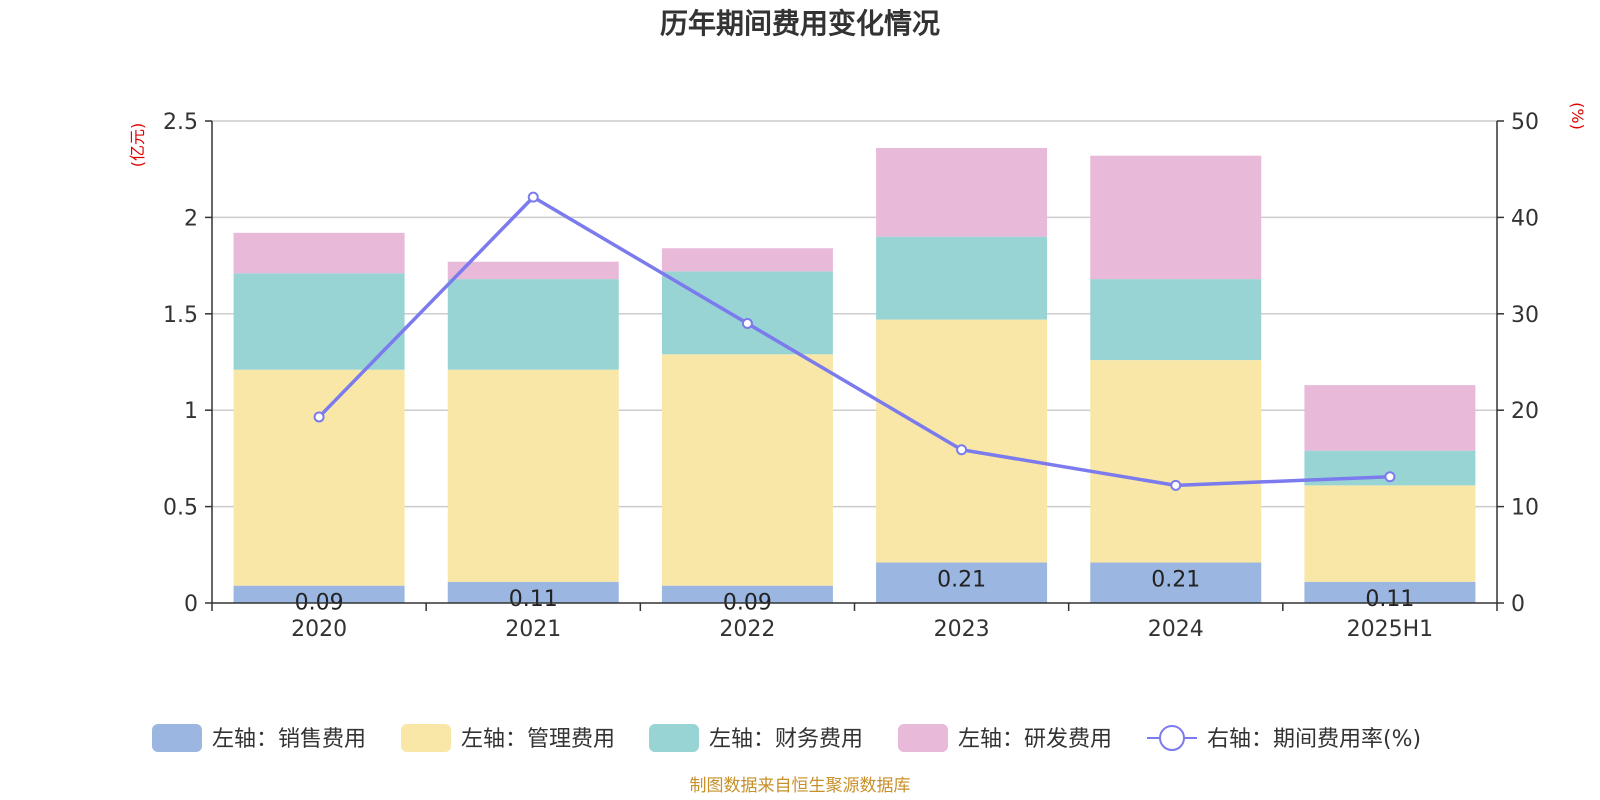 The width and height of the screenshot is (1600, 800). What do you see at coordinates (1525, 122) in the screenshot?
I see `right-axis-tick-label: 50` at bounding box center [1525, 122].